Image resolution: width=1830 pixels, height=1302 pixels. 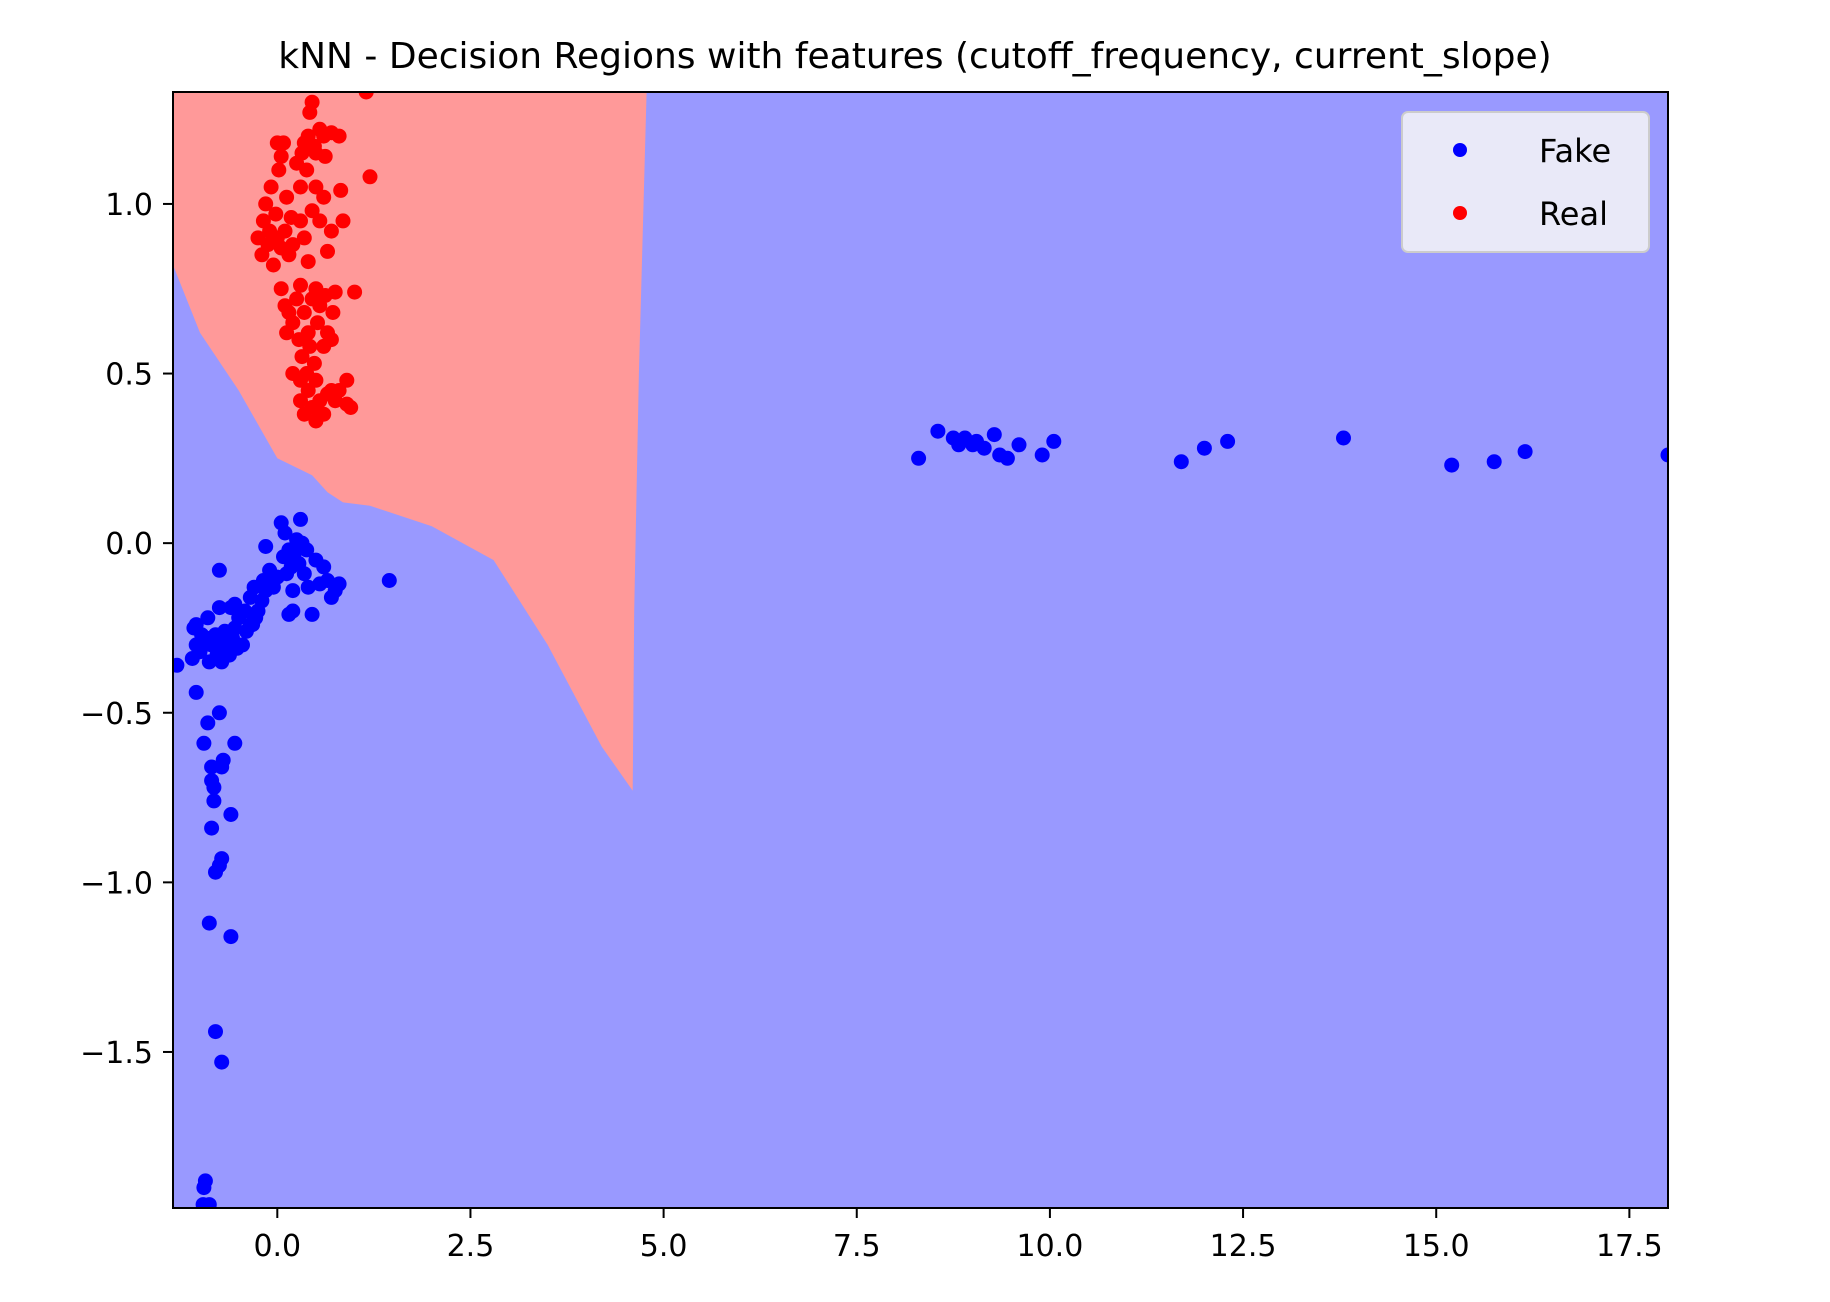 What do you see at coordinates (116, 1053) in the screenshot?
I see `y-tick-label: −1.5` at bounding box center [116, 1053].